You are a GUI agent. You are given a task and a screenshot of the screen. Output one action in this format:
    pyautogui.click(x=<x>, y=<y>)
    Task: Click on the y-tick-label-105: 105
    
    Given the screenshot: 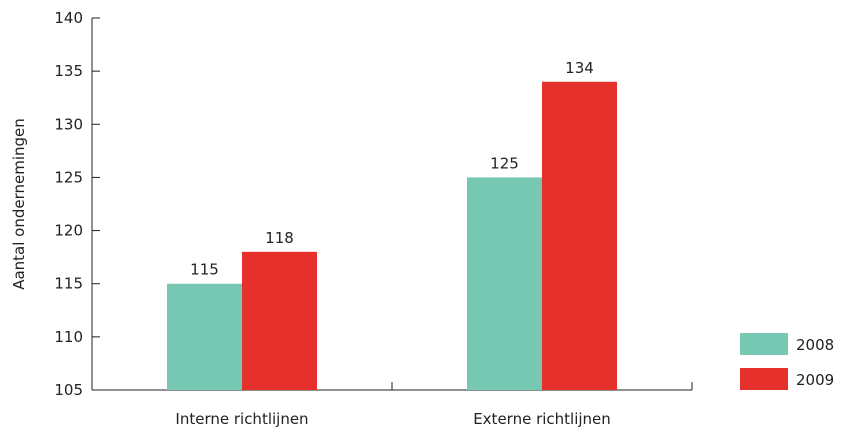 What is the action you would take?
    pyautogui.click(x=68, y=390)
    